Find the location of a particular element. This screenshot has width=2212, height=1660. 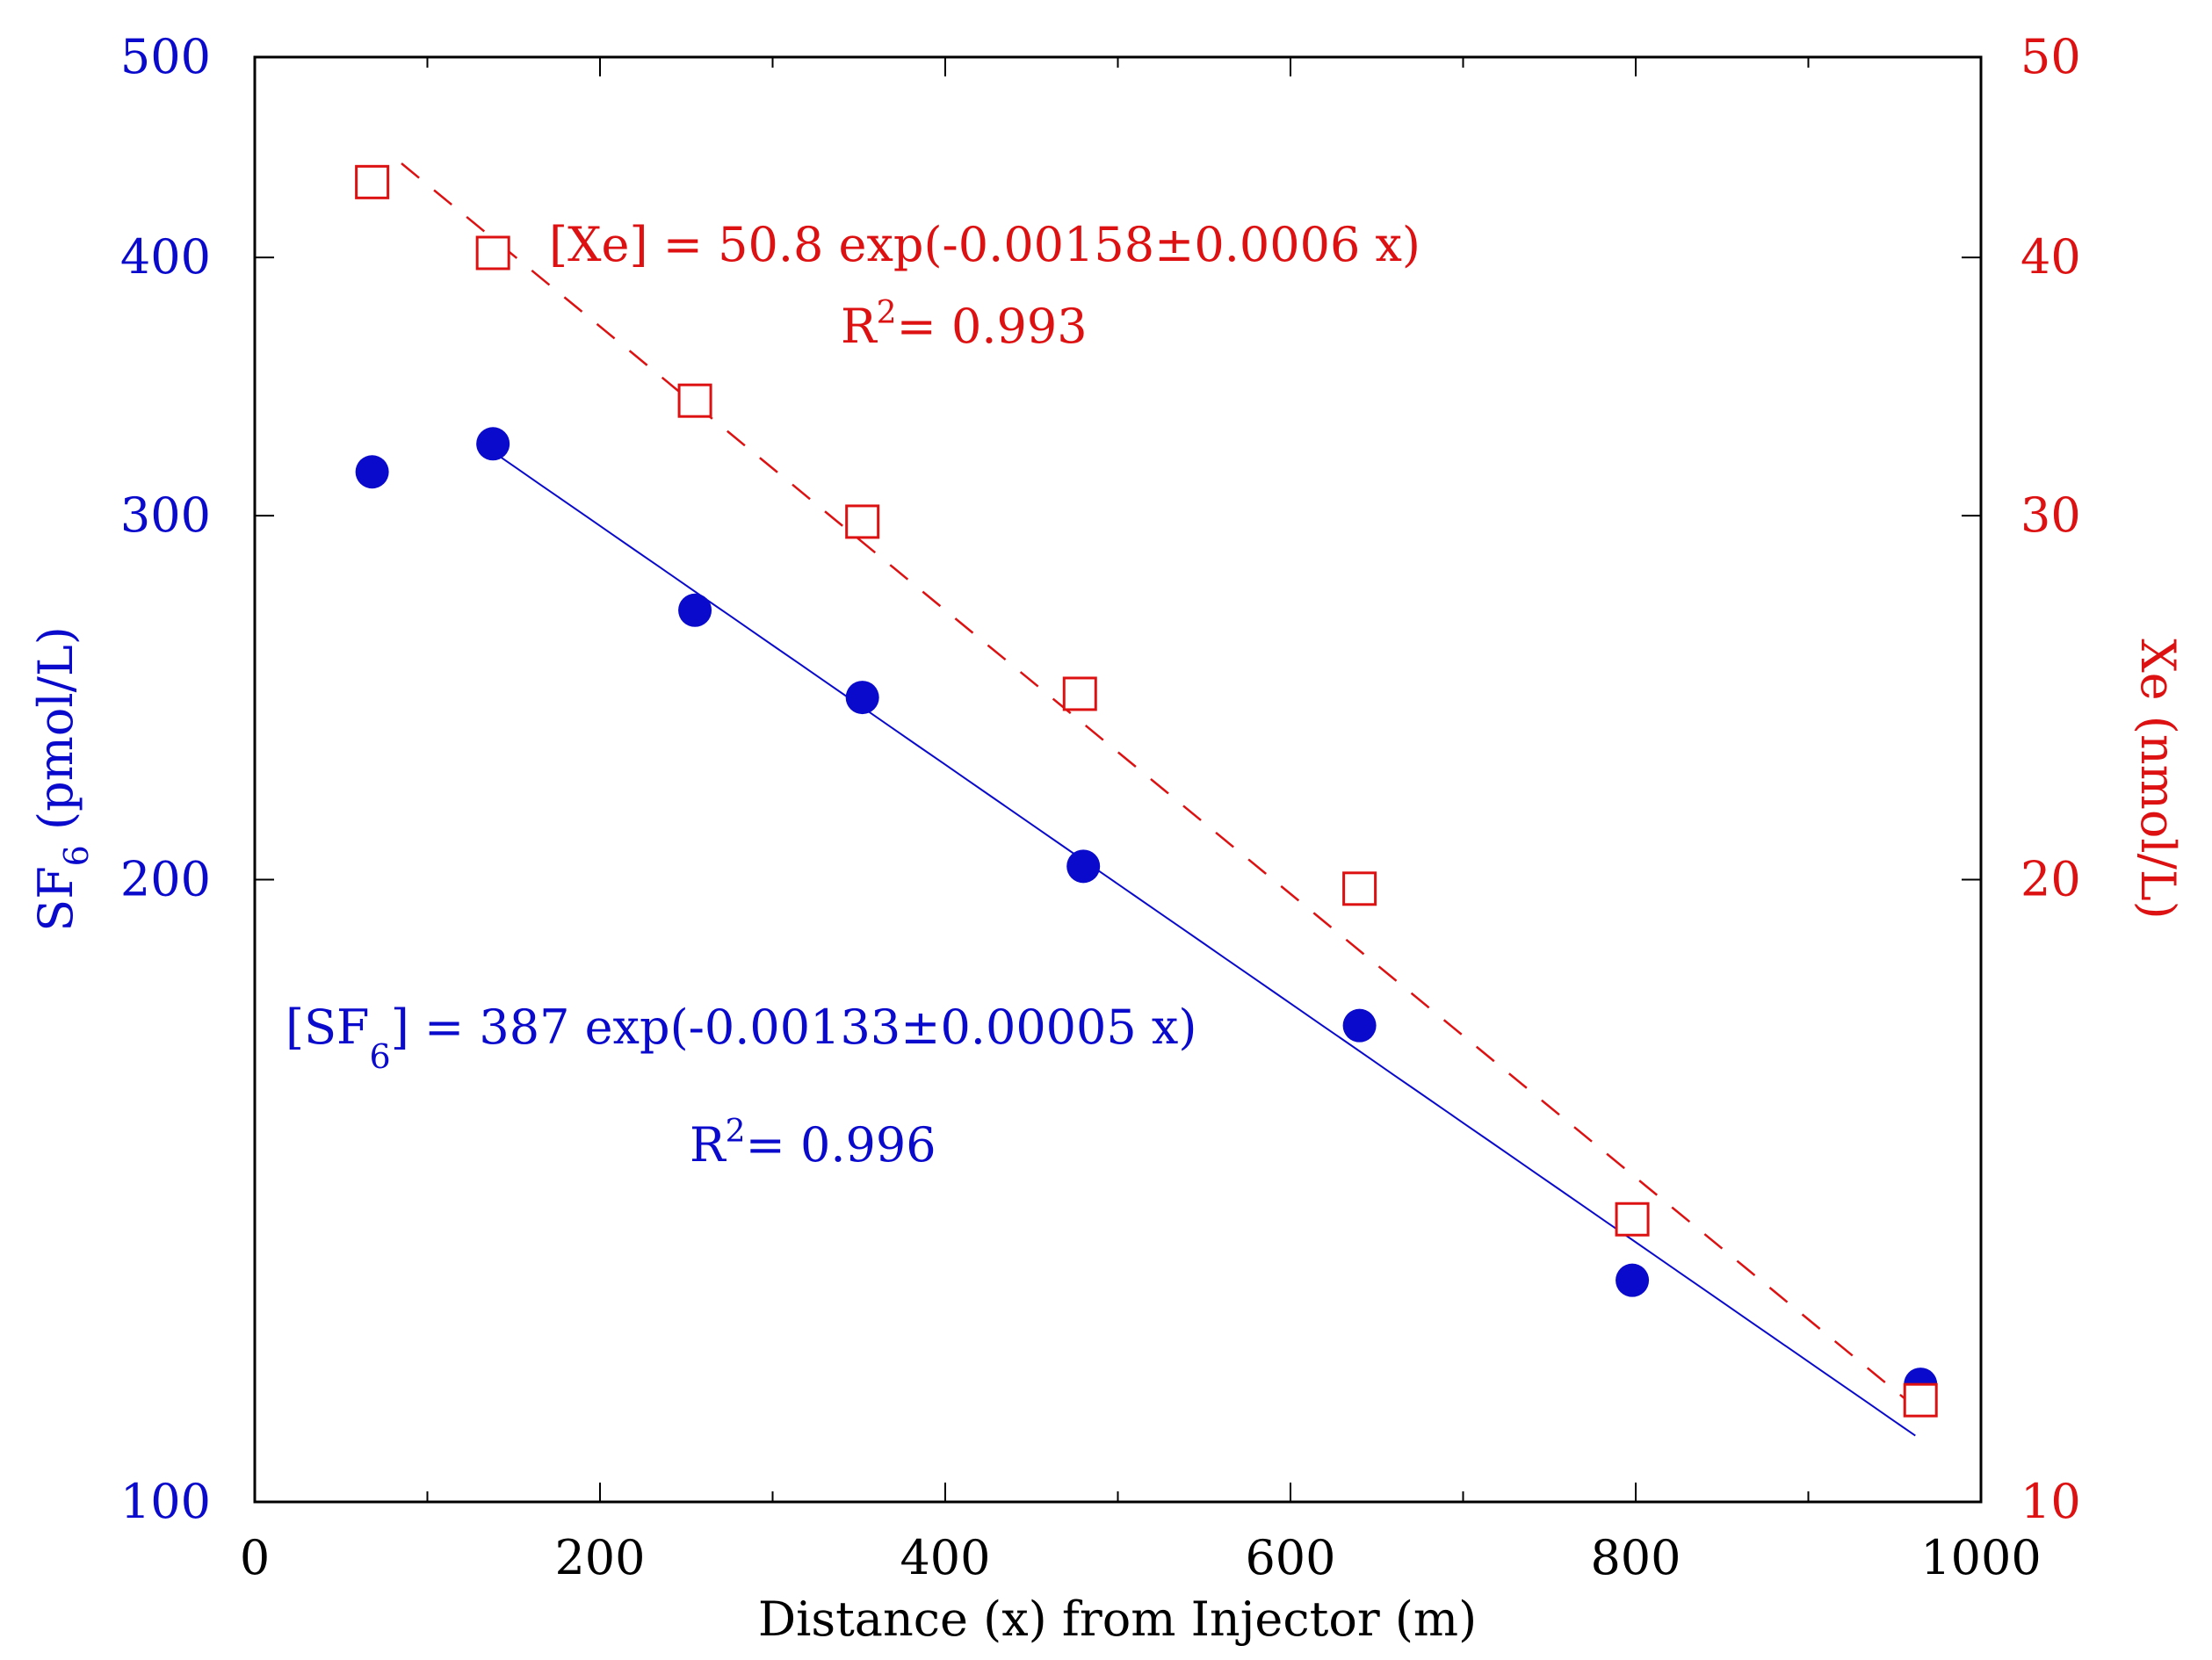

left-axis-title: SF6 (pmol/L) is located at coordinates (62, 779).